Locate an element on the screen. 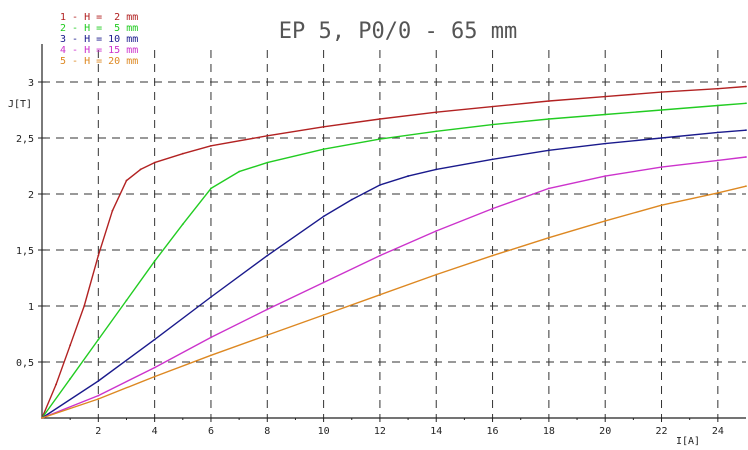 This screenshot has height=450, width=748. x-tick-label-0: 2 is located at coordinates (98, 431).